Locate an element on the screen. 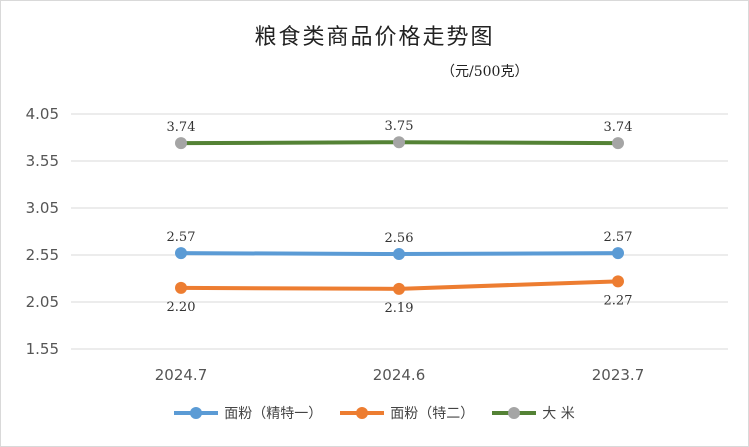  y-tick-label: 2.05 is located at coordinates (42, 302).